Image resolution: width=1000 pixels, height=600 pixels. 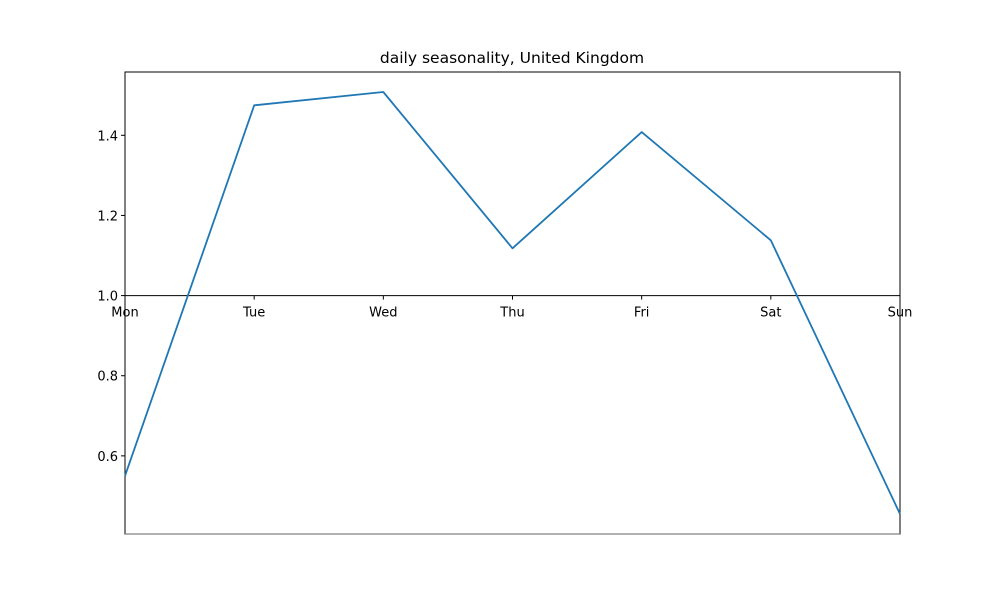 What do you see at coordinates (107, 297) in the screenshot?
I see `y-tick-label: 1.0` at bounding box center [107, 297].